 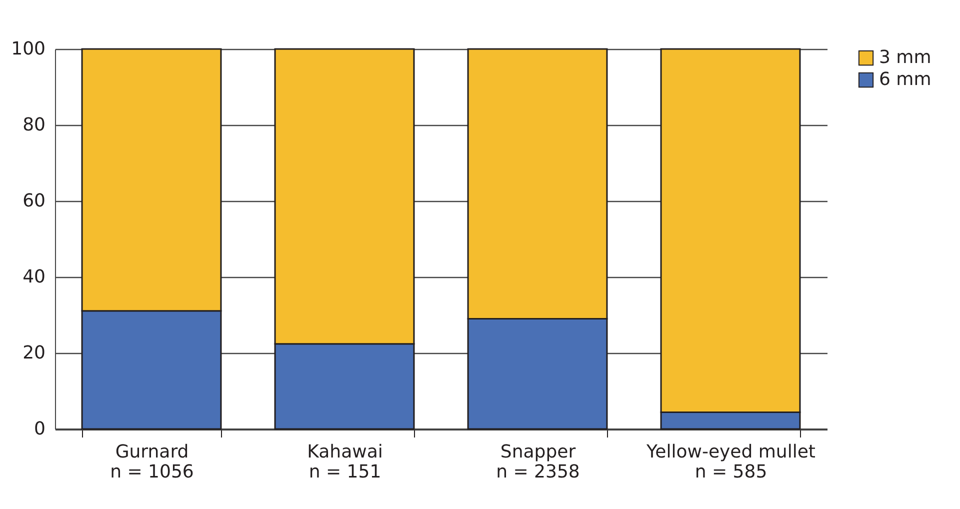 I want to click on y-tick-label: 100, so click(x=28, y=49).